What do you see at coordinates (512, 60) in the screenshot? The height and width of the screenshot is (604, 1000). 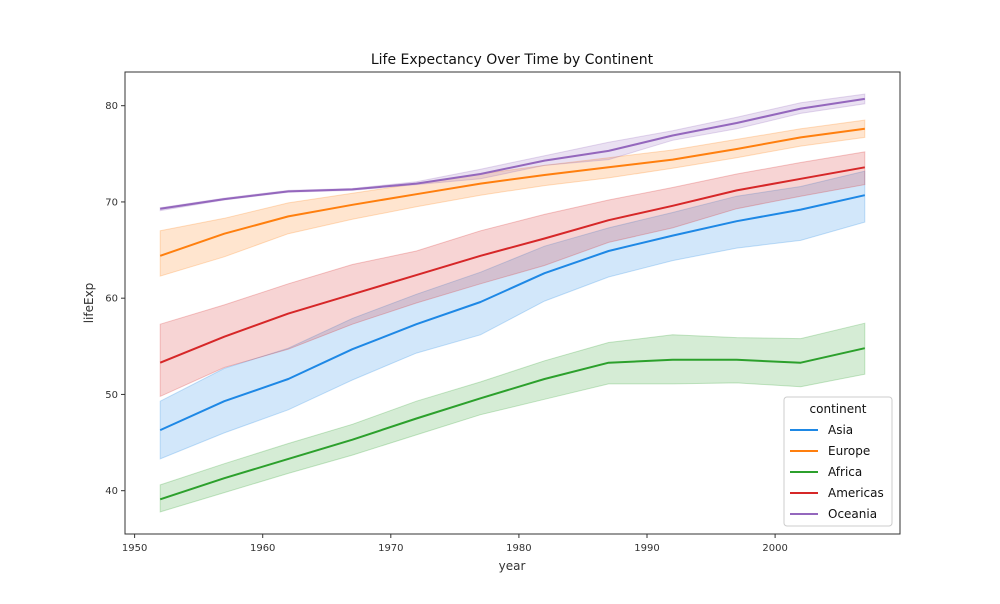 I see `chart-title: Life Expectancy Over Time by Continent` at bounding box center [512, 60].